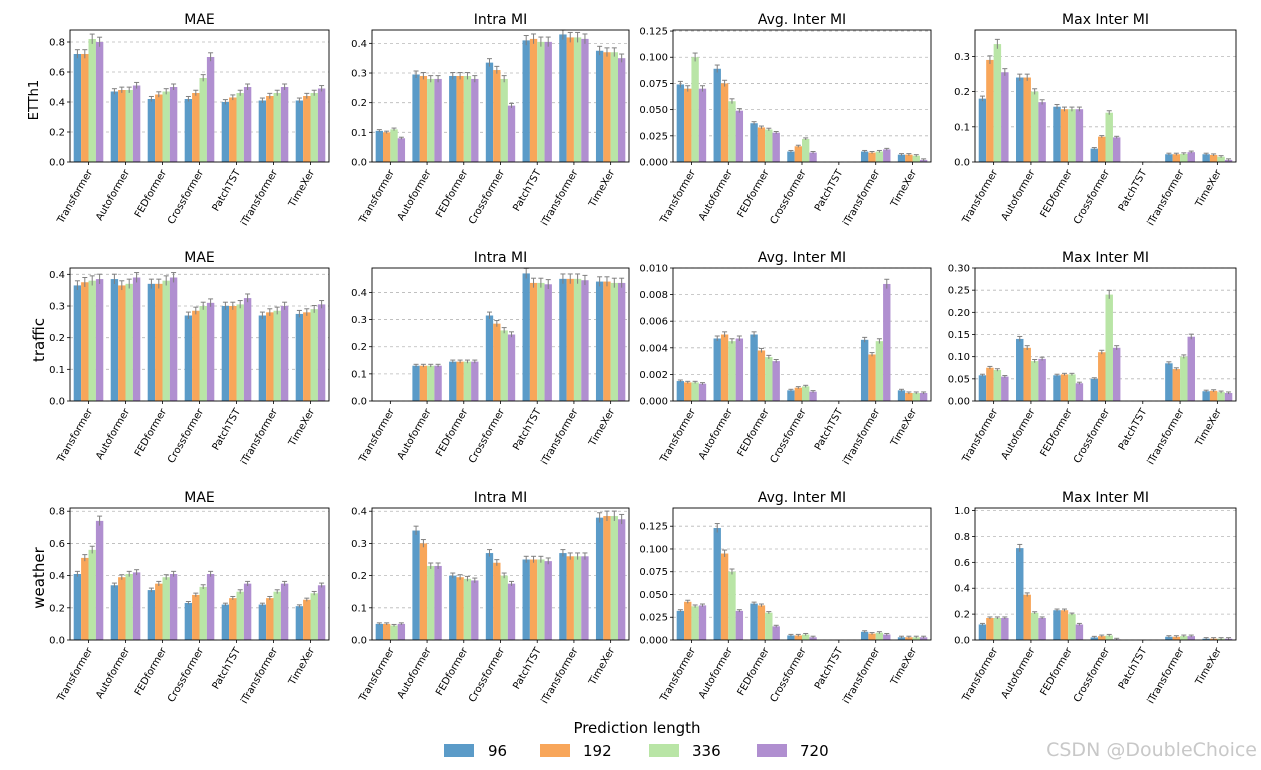  What do you see at coordinates (653, 110) in the screenshot?
I see `y-tick-label: 0.050` at bounding box center [653, 110].